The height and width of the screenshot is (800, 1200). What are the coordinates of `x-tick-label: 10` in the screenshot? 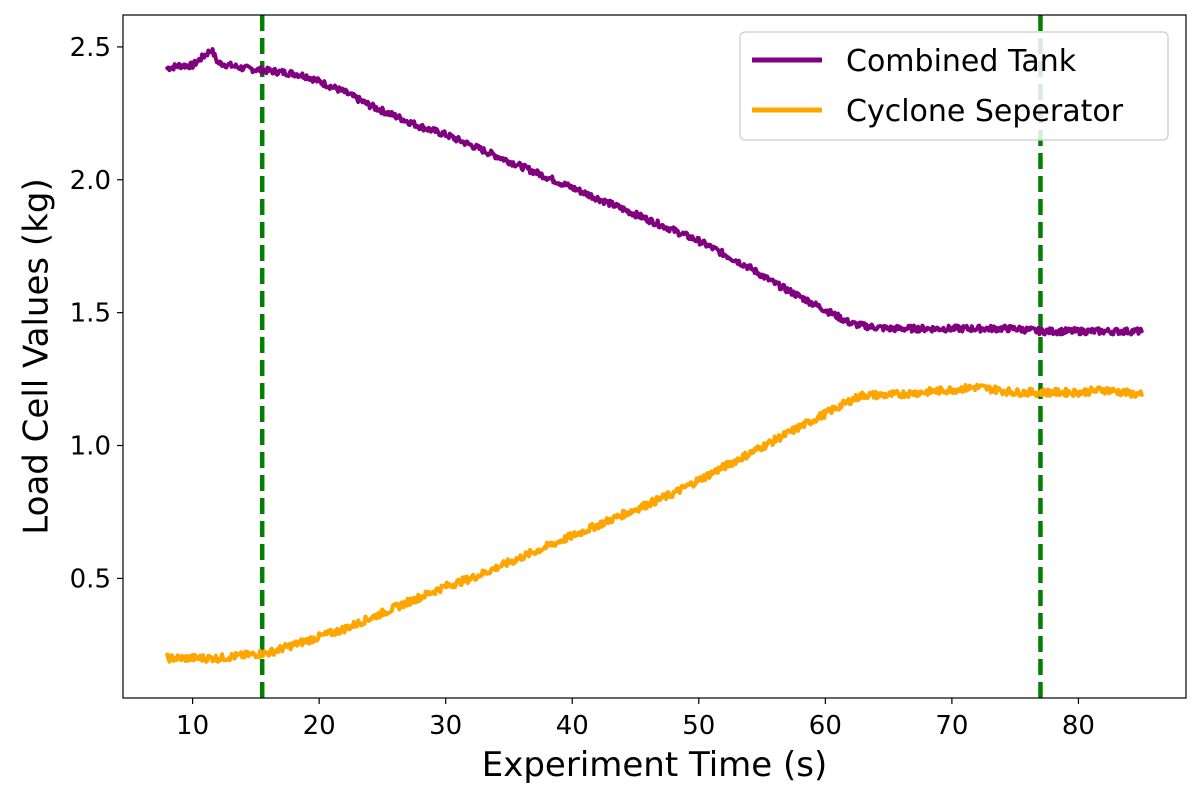 It's located at (192, 726).